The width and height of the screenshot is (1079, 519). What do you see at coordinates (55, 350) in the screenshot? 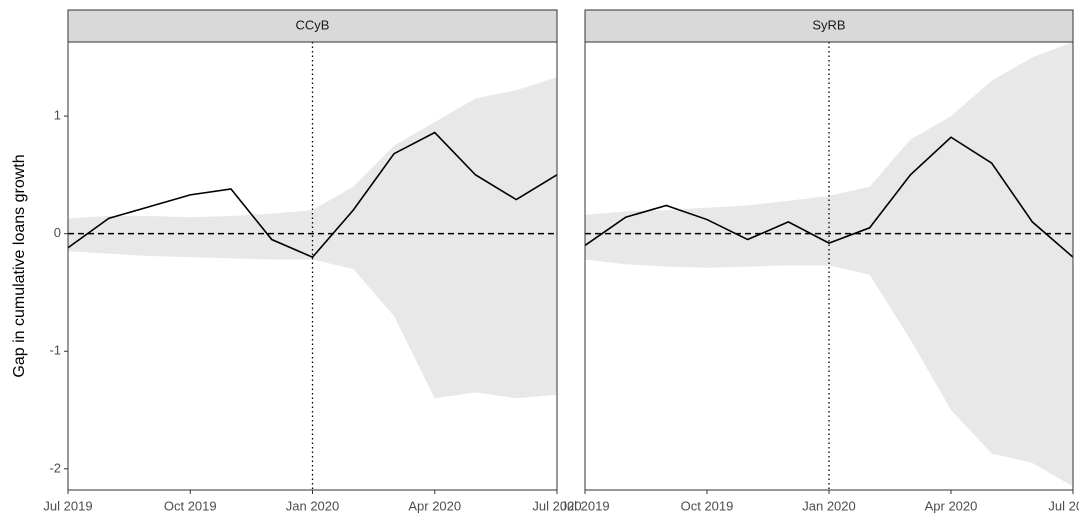
I see `y-tick-label: -1` at bounding box center [55, 350].